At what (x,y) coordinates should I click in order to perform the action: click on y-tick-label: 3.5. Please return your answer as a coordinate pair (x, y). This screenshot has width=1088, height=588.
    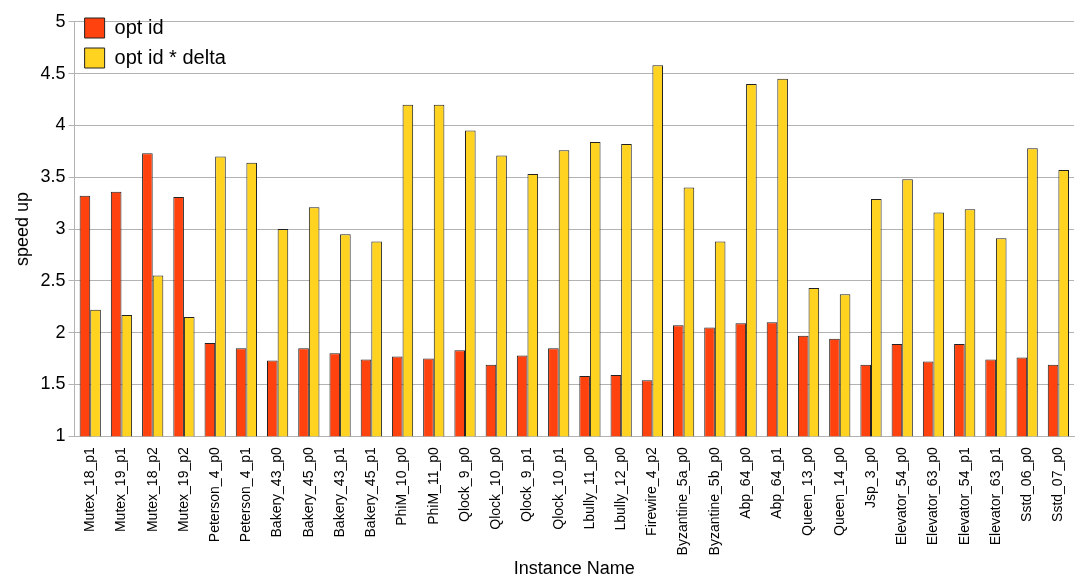
    Looking at the image, I should click on (53, 176).